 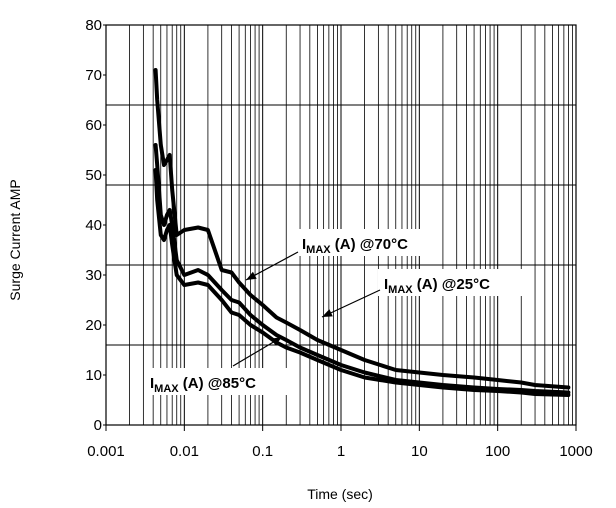 What do you see at coordinates (497, 451) in the screenshot?
I see `x-tick-label: 100` at bounding box center [497, 451].